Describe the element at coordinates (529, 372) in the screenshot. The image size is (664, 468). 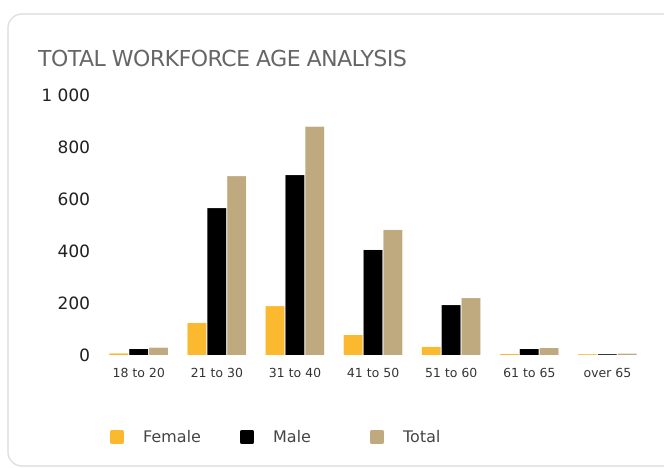
I see `x-tick-label: 61 to 65` at that location.